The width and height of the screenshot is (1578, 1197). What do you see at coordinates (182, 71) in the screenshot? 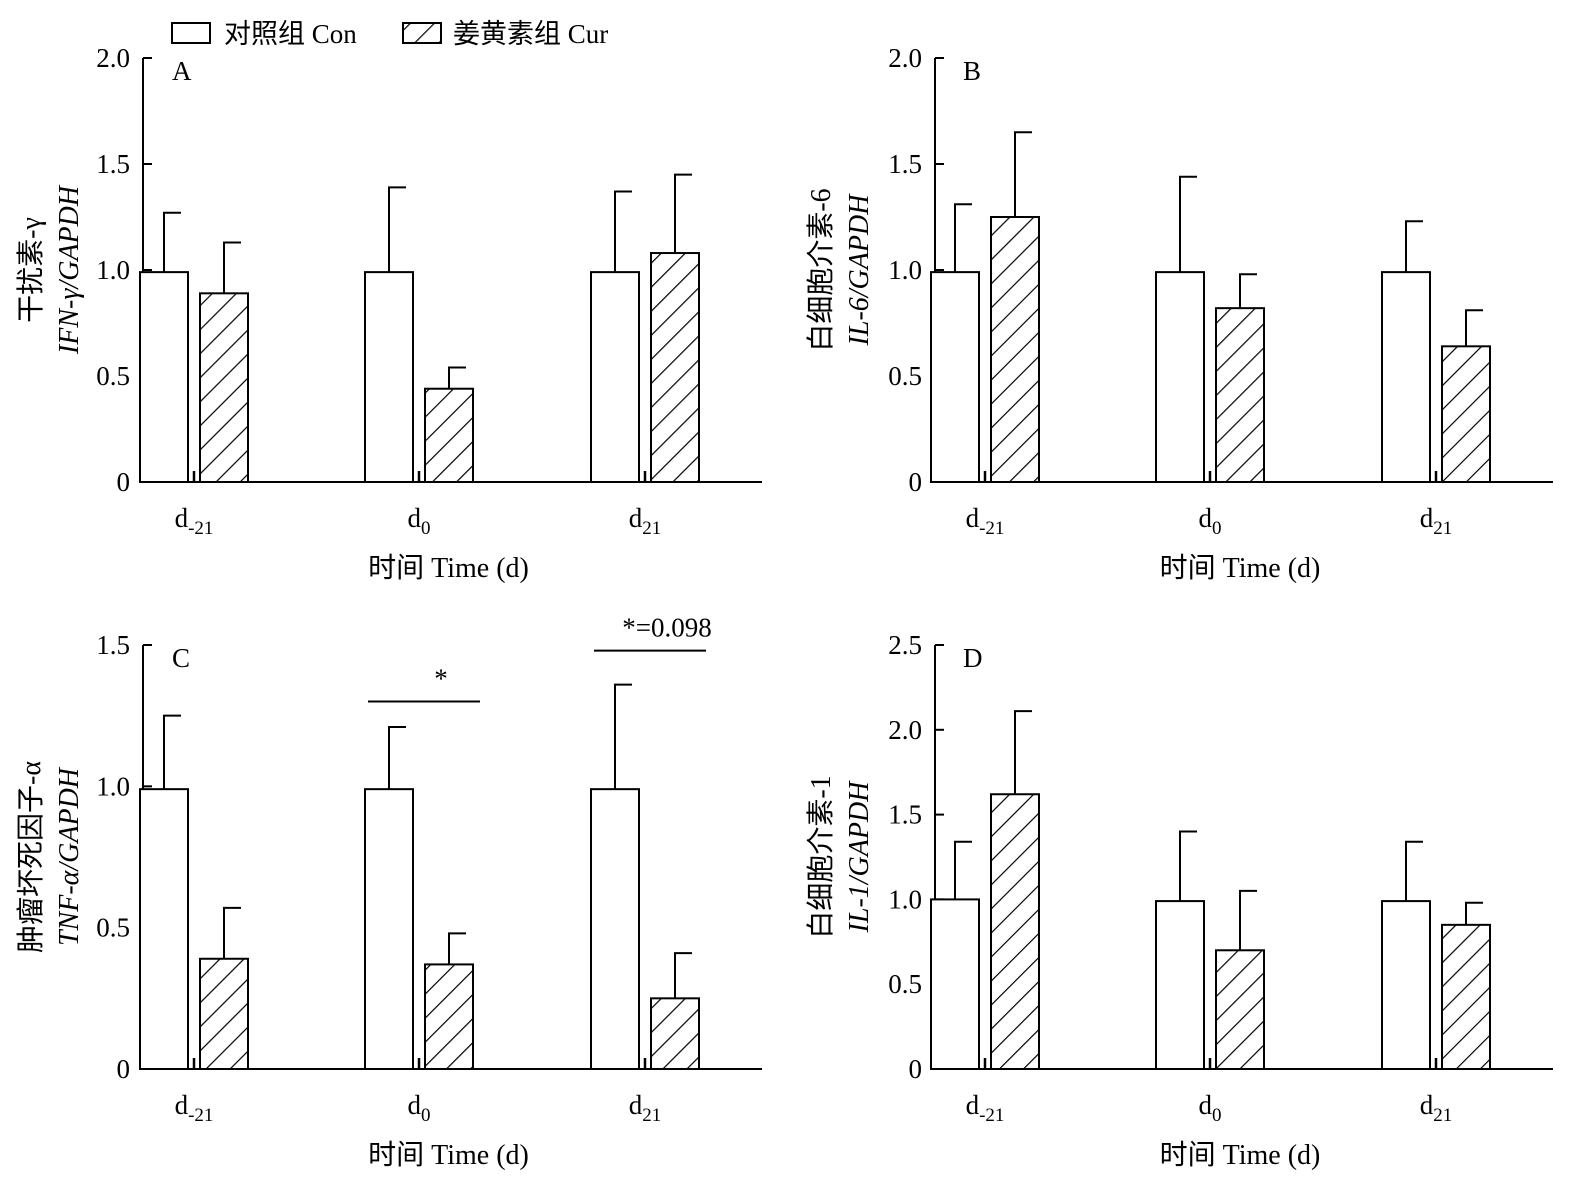
I see `panel-label: A` at bounding box center [182, 71].